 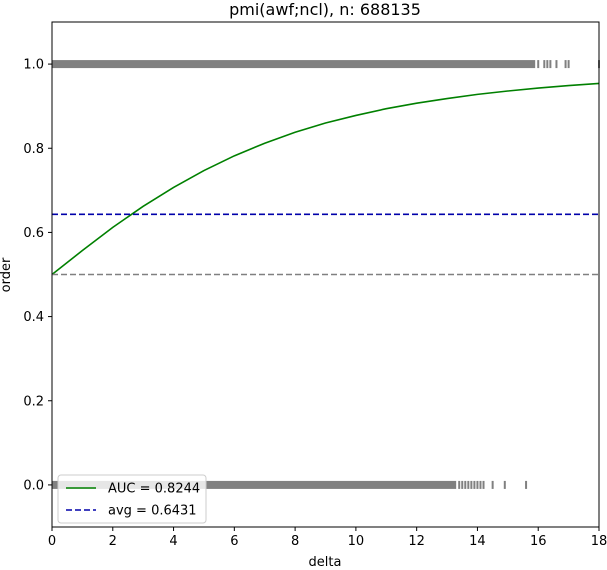 I want to click on y-tick-label: 0.6, so click(x=33, y=233).